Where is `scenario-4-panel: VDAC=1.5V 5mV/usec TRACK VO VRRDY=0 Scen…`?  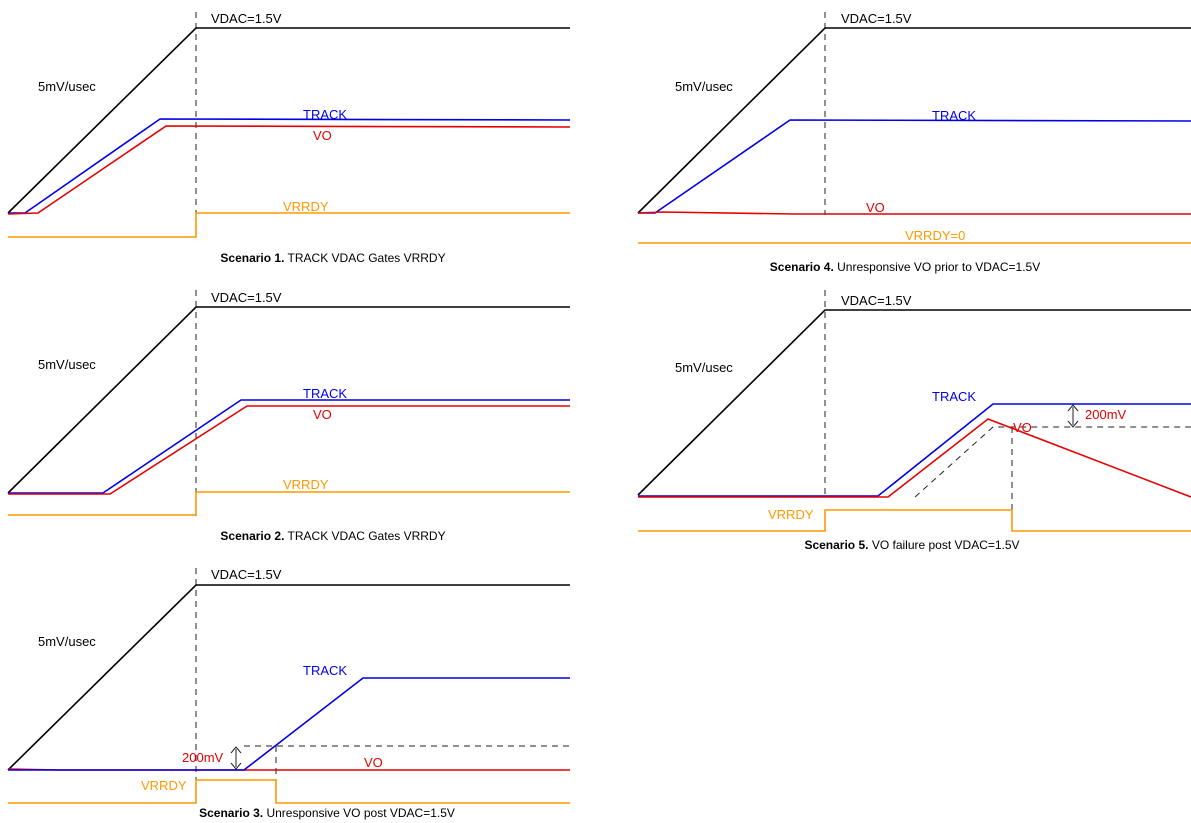
scenario-4-panel: VDAC=1.5V 5mV/usec TRACK VO VRRDY=0 Scen… is located at coordinates (914, 142).